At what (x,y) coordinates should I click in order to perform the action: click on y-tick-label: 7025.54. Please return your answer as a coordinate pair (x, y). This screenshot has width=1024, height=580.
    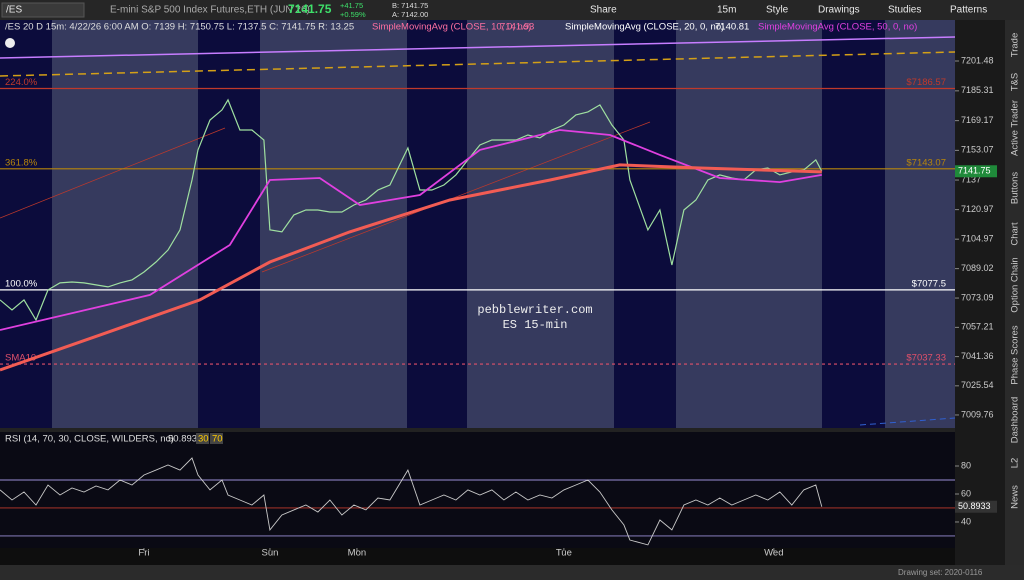
    Looking at the image, I should click on (977, 385).